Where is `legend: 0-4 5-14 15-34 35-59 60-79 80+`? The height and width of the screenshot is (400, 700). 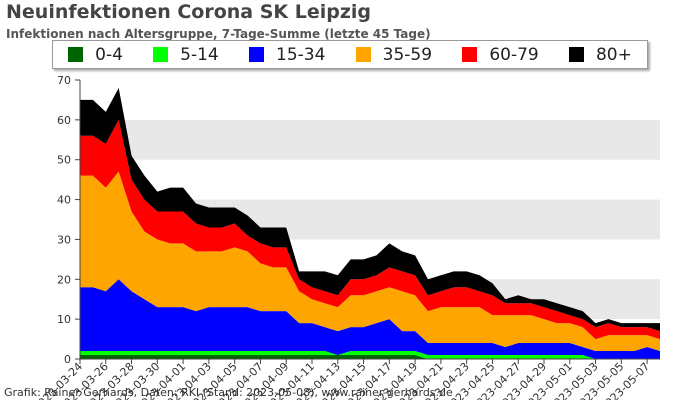 legend: 0-4 5-14 15-34 35-59 60-79 80+ is located at coordinates (350, 54).